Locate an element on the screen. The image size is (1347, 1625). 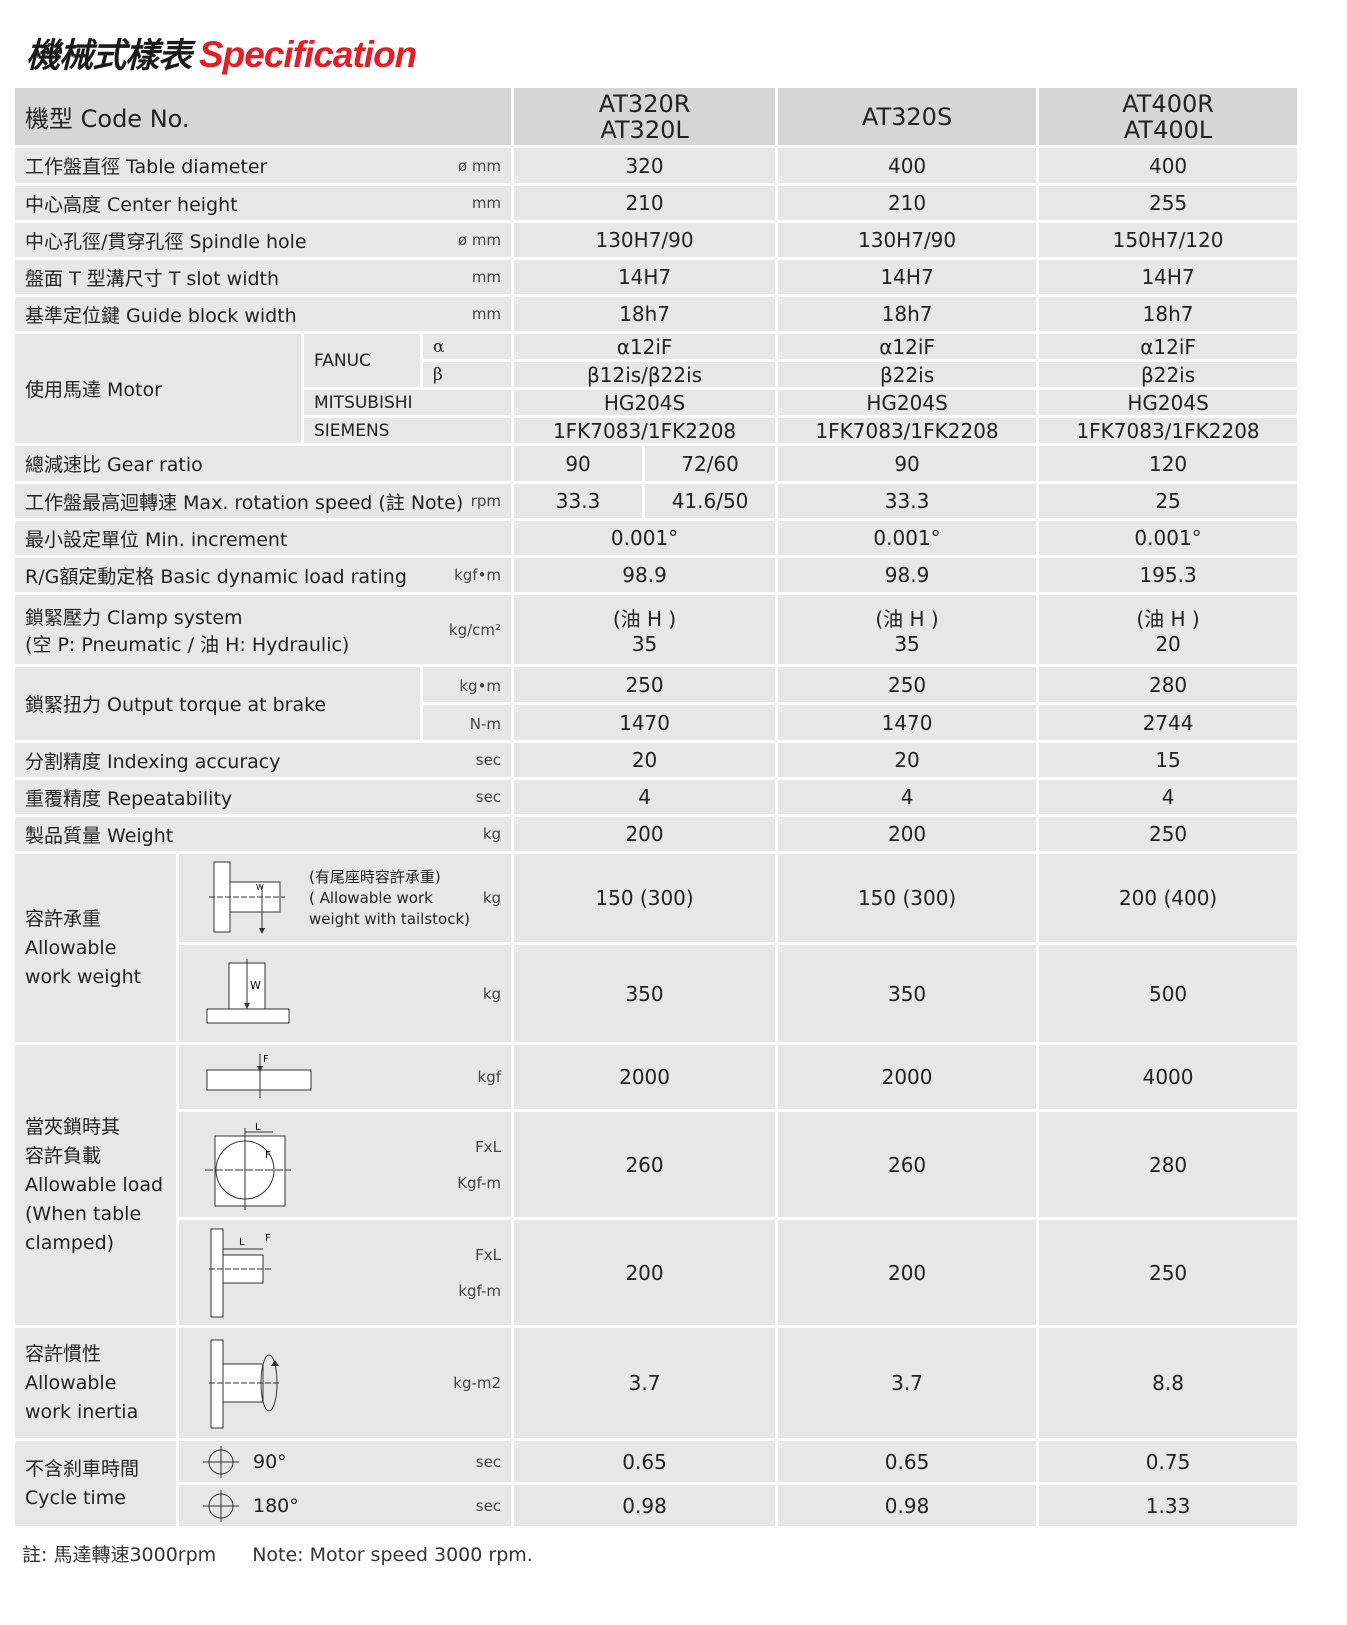
angle: 180° is located at coordinates (276, 1505).